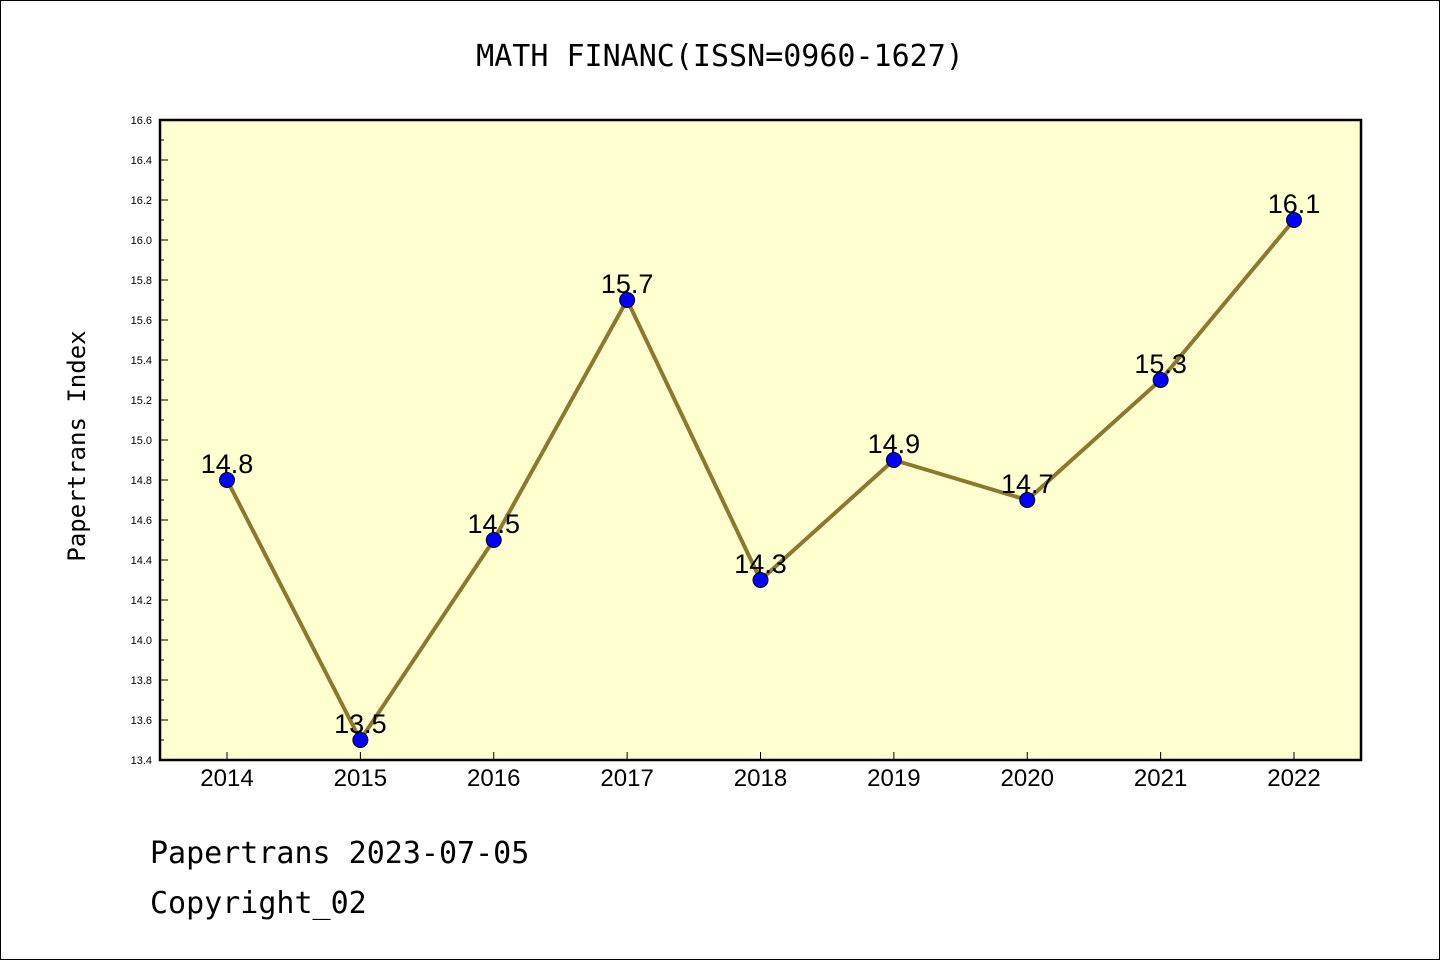 This screenshot has height=960, width=1440. Describe the element at coordinates (141, 641) in the screenshot. I see `y-tick-label: 14.0` at that location.